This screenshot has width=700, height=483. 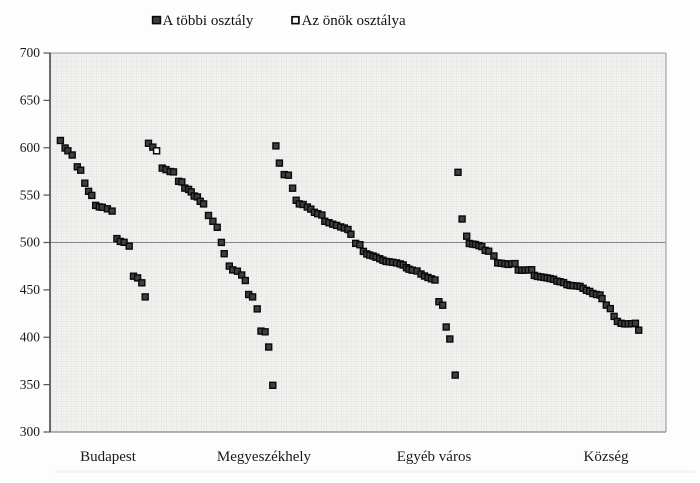 What do you see at coordinates (30, 336) in the screenshot?
I see `svg-text: 400` at bounding box center [30, 336].